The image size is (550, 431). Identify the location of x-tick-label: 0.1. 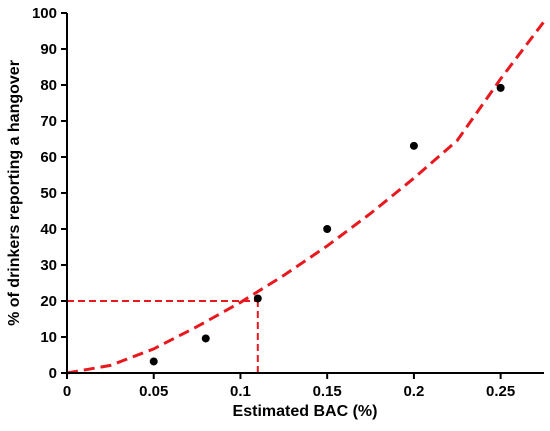
(240, 391).